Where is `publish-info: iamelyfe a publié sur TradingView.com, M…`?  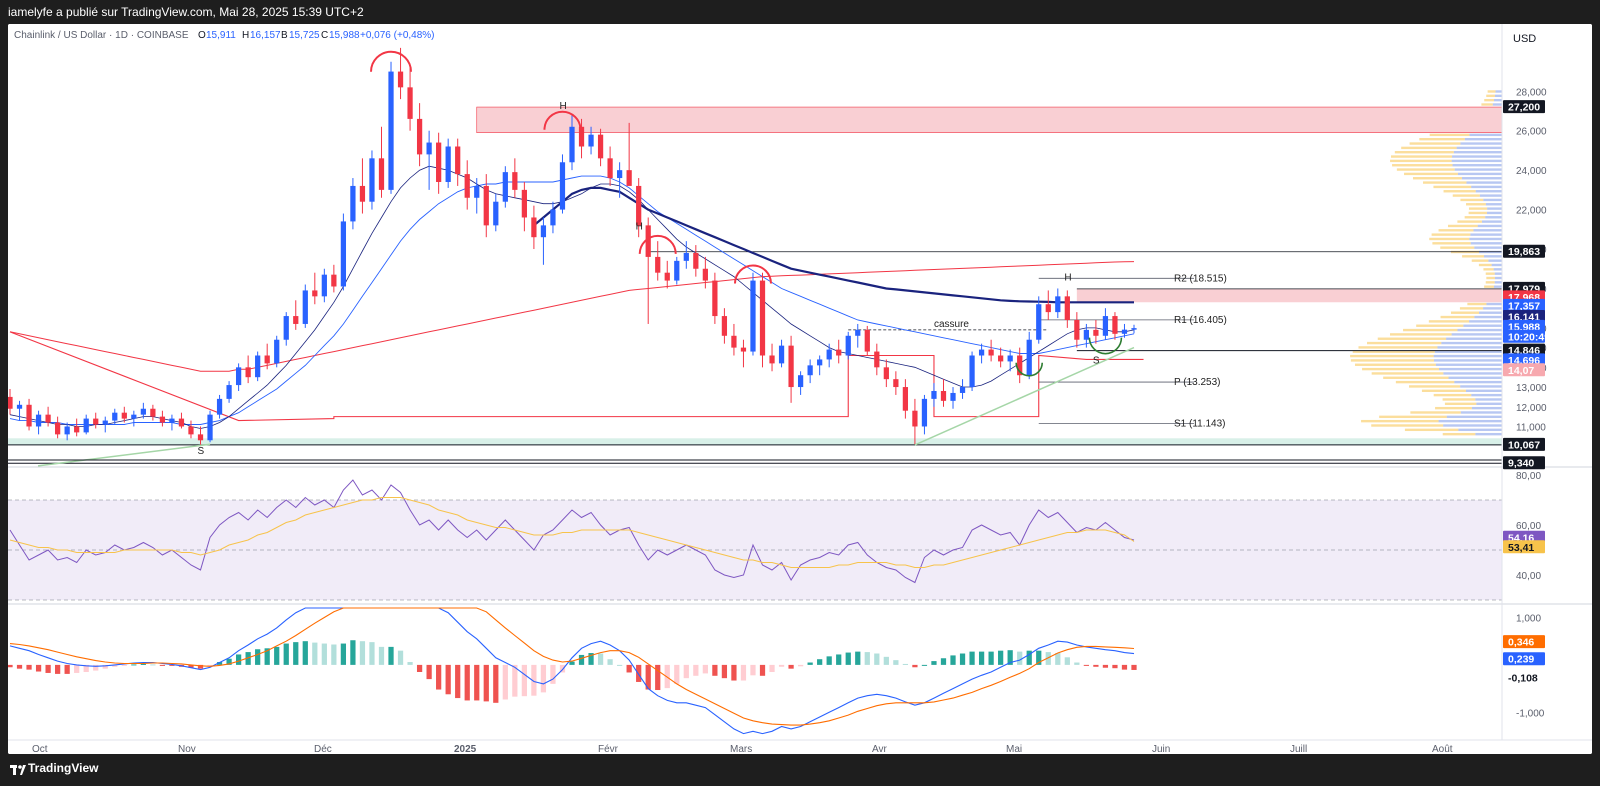
publish-info: iamelyfe a publié sur TradingView.com, M… is located at coordinates (186, 12).